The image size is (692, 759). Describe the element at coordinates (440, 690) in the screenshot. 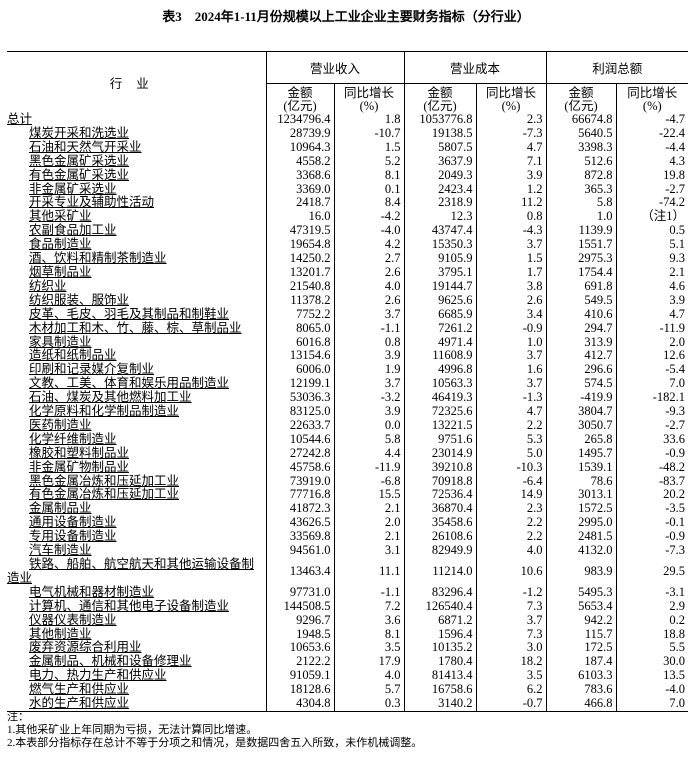

I see `cost-amount: 16758.6` at that location.